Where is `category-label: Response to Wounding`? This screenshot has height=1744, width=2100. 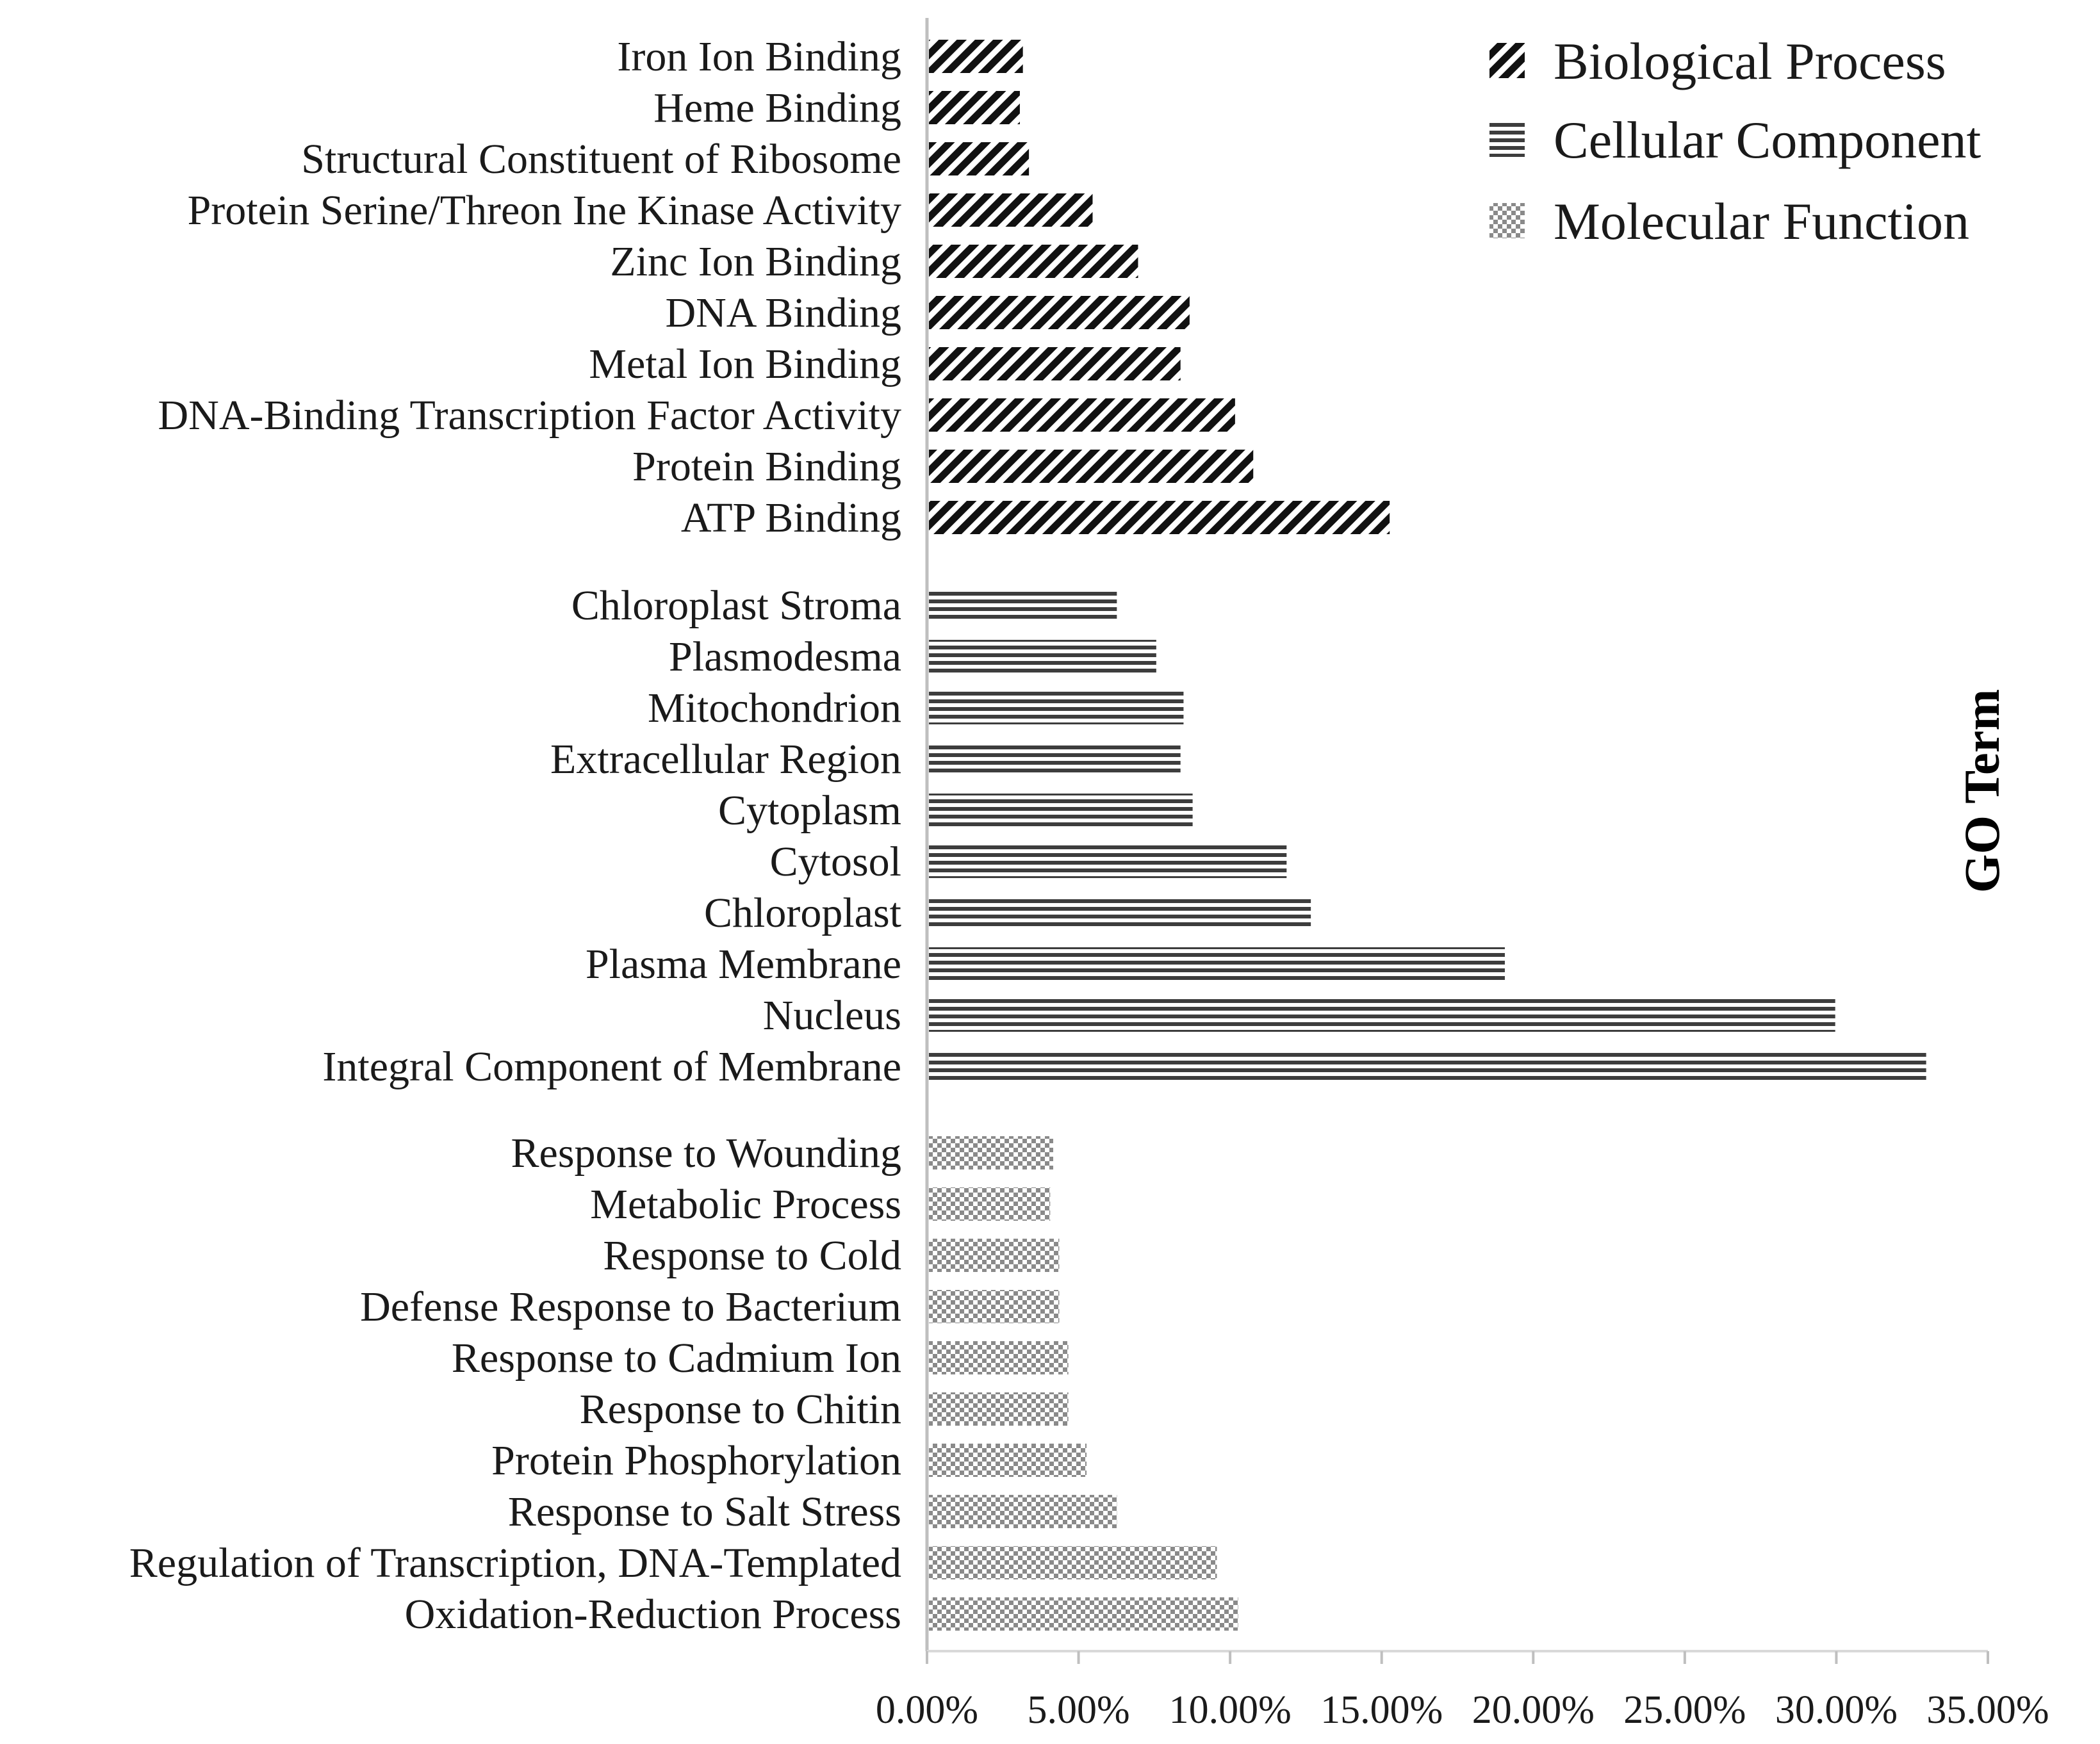
category-label: Response to Wounding is located at coordinates (706, 1154).